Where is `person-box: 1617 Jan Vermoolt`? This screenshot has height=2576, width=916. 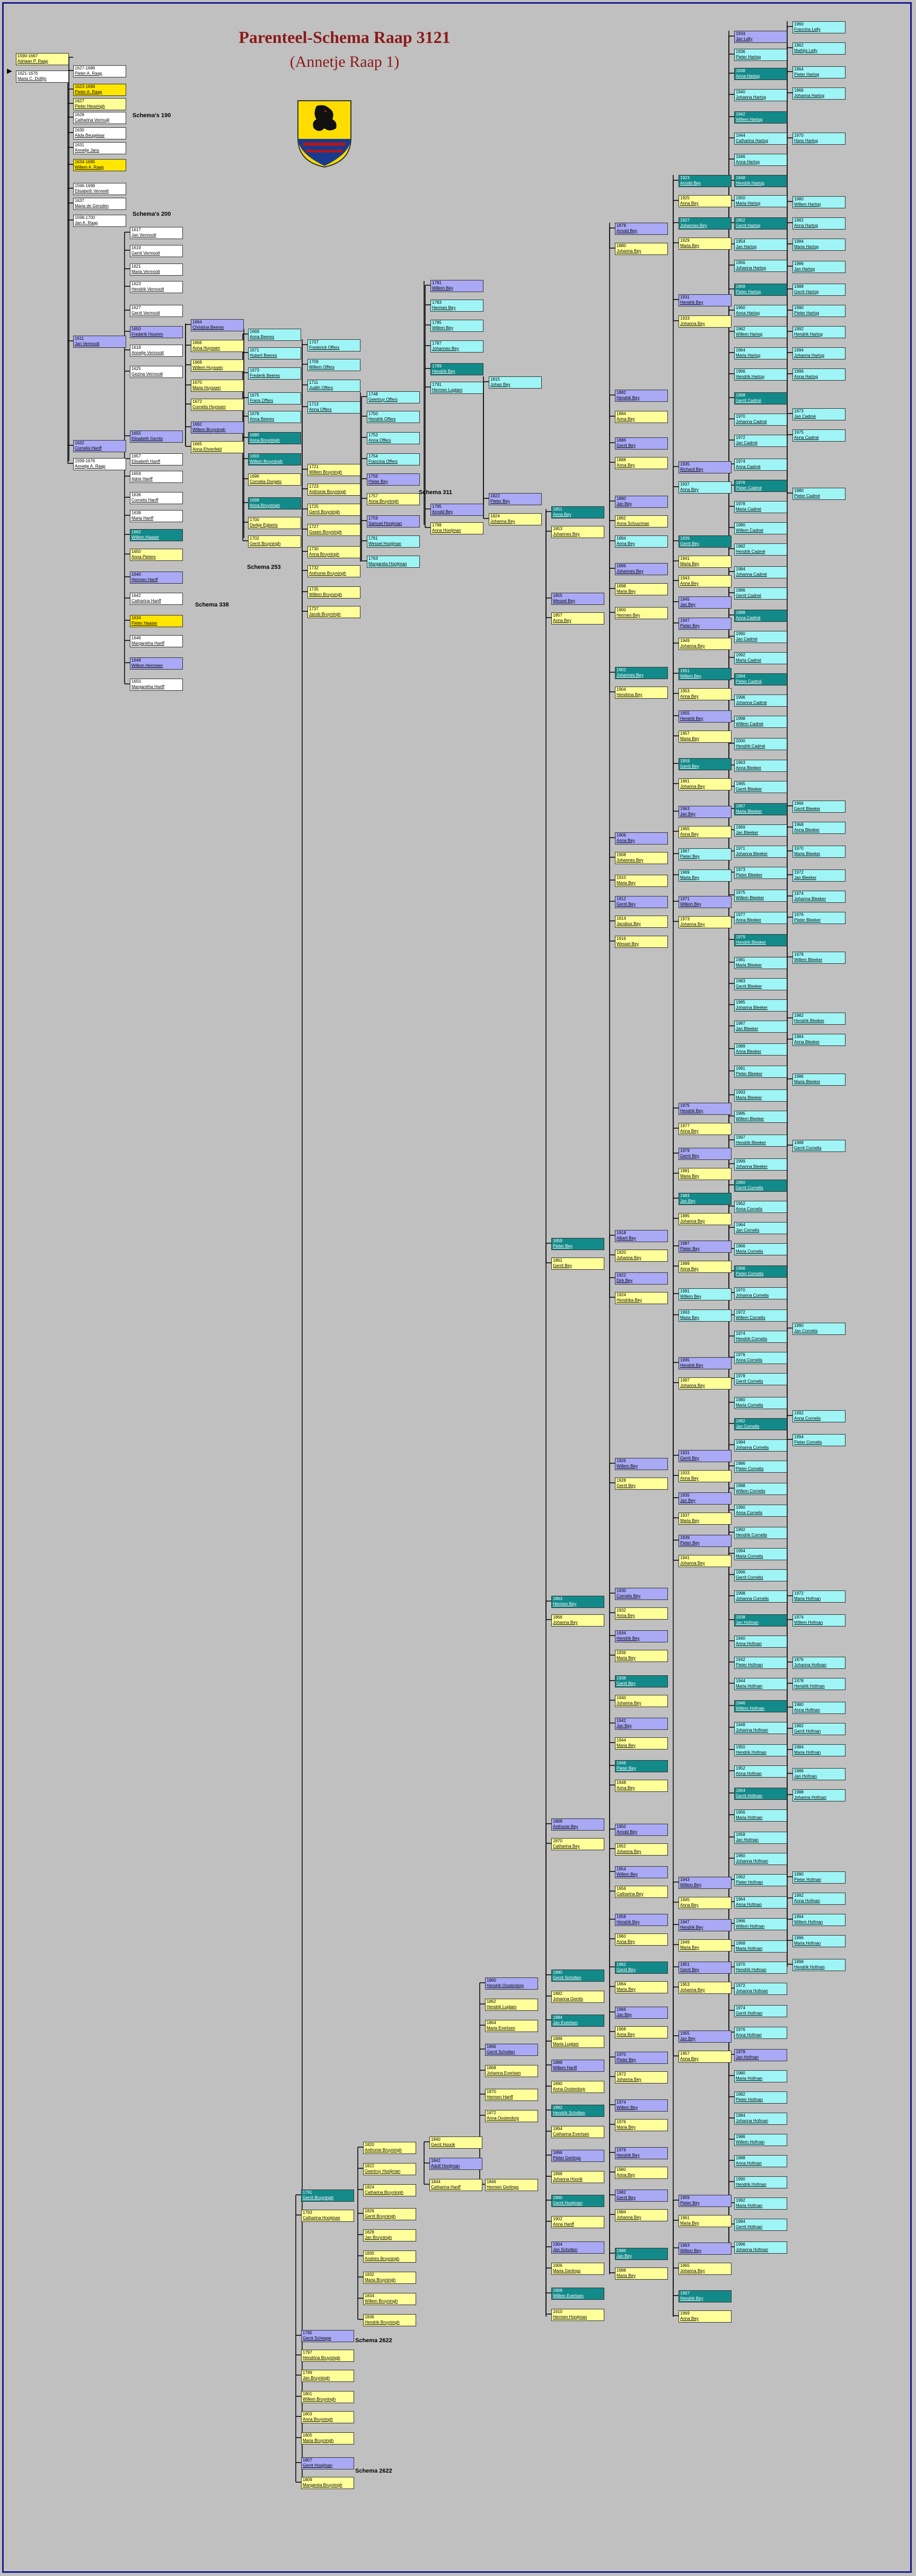
person-box: 1617 Jan Vermoolt is located at coordinates (156, 233).